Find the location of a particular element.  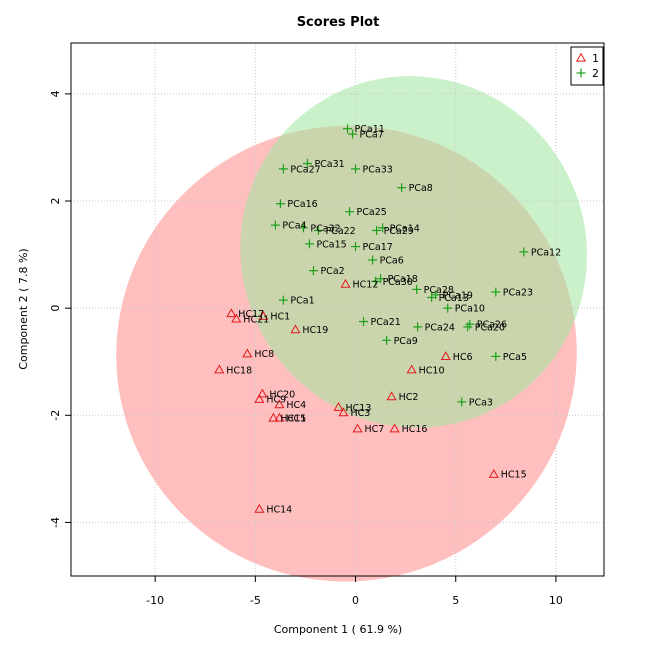

point-label-PCa22: PCa22 is located at coordinates (340, 231).